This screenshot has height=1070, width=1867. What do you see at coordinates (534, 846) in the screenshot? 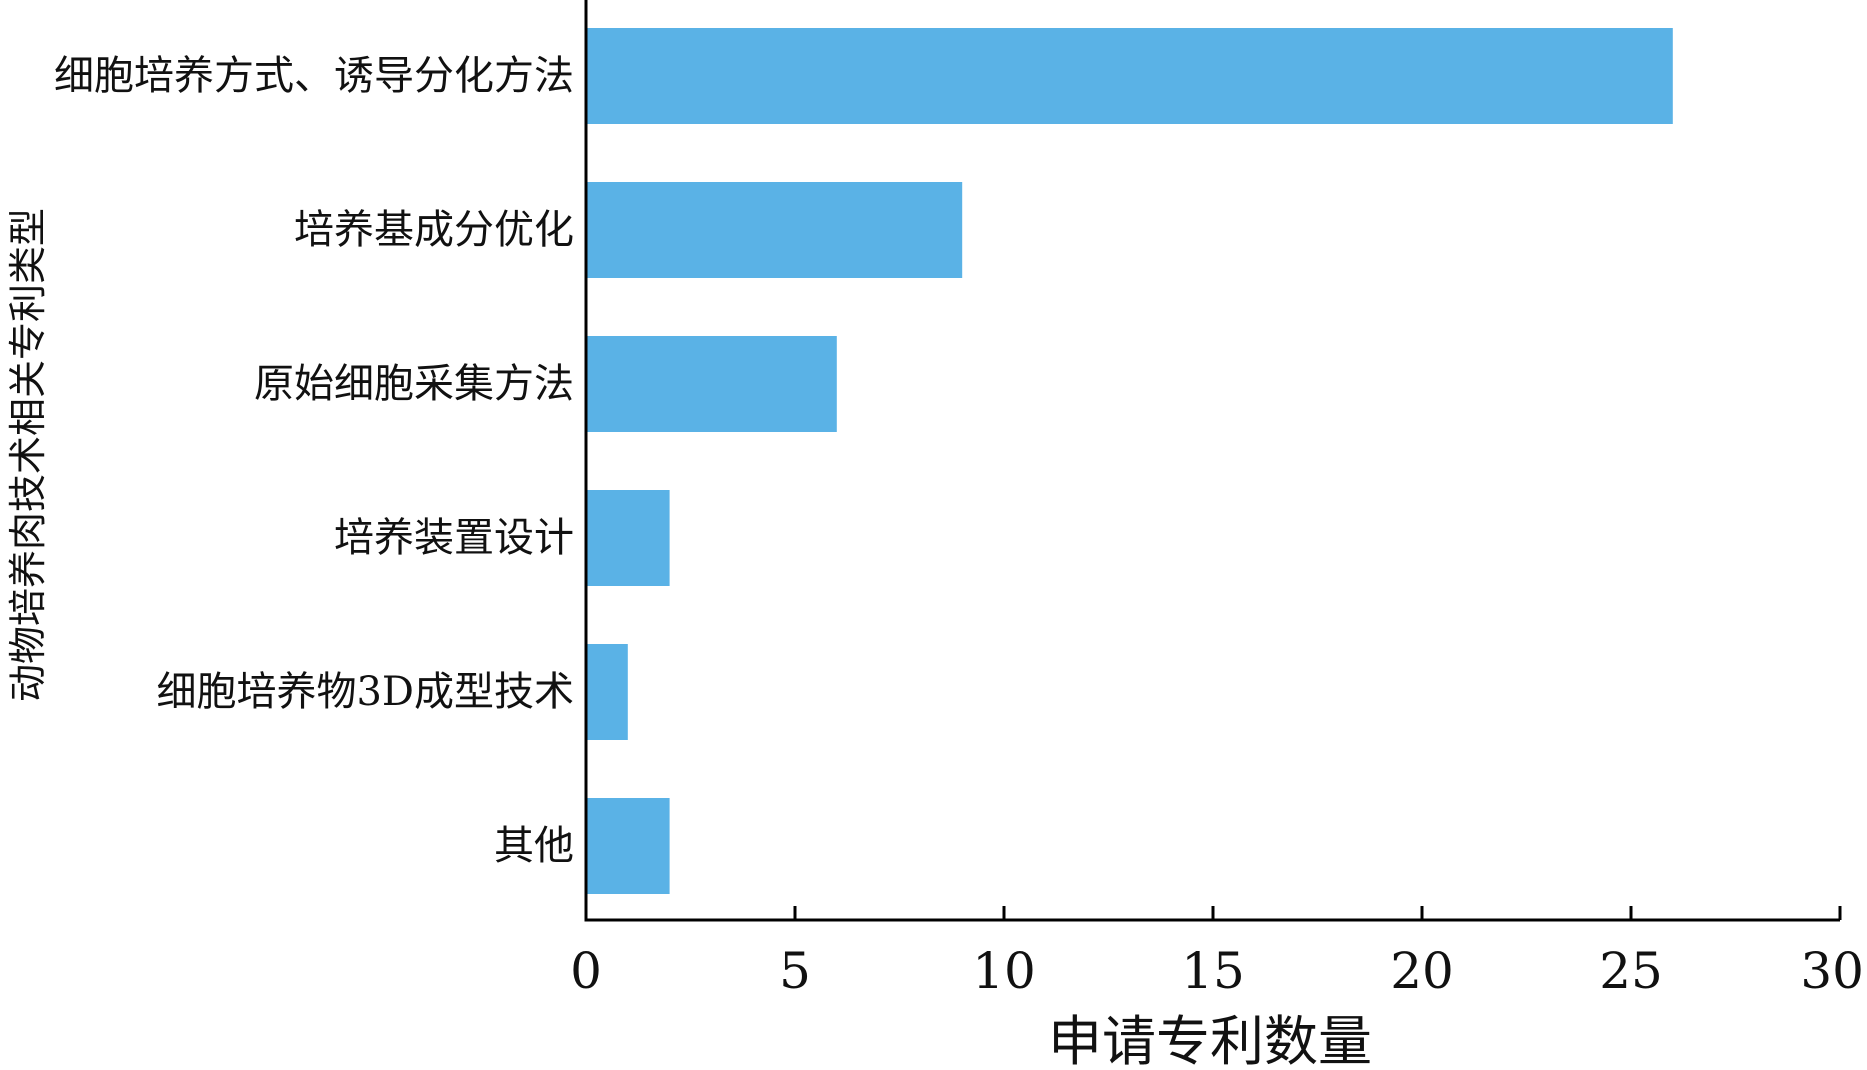
I see `category-label-5: 其他` at bounding box center [534, 846].